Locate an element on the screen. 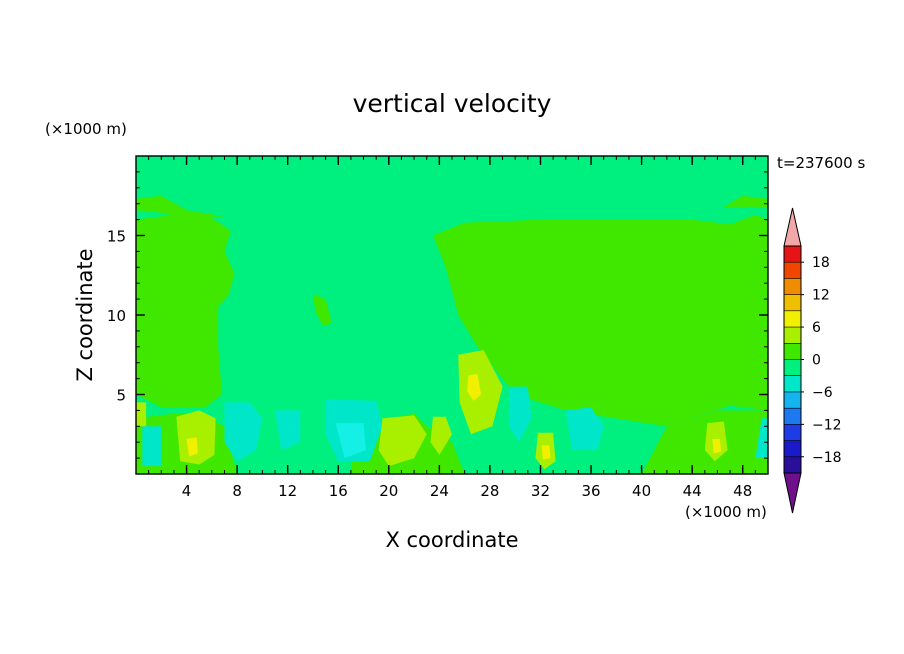 Image resolution: width=904 pixels, height=654 pixels. colorbar-tick-label: 0 is located at coordinates (816, 361).